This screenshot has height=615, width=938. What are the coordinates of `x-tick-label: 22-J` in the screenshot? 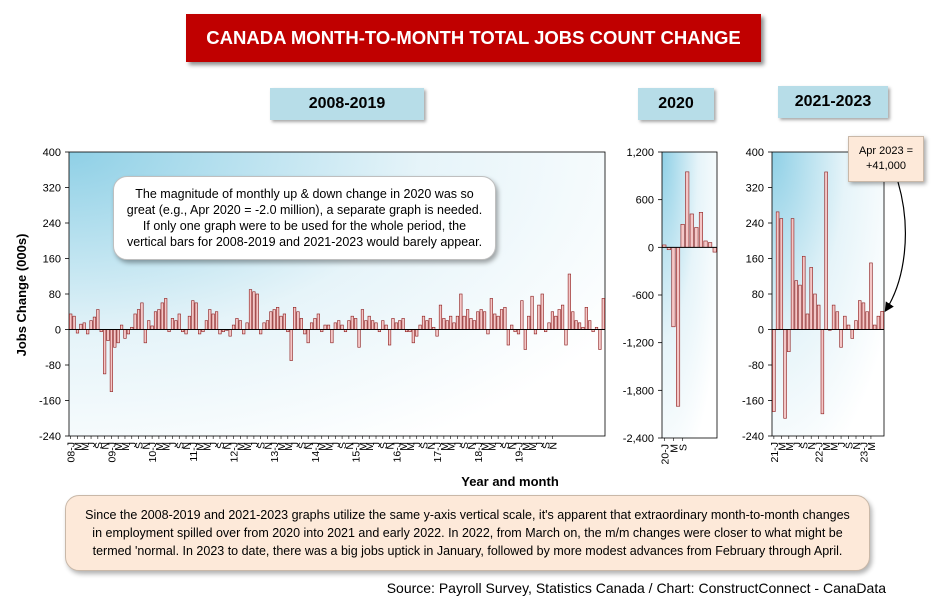 It's located at (820, 452).